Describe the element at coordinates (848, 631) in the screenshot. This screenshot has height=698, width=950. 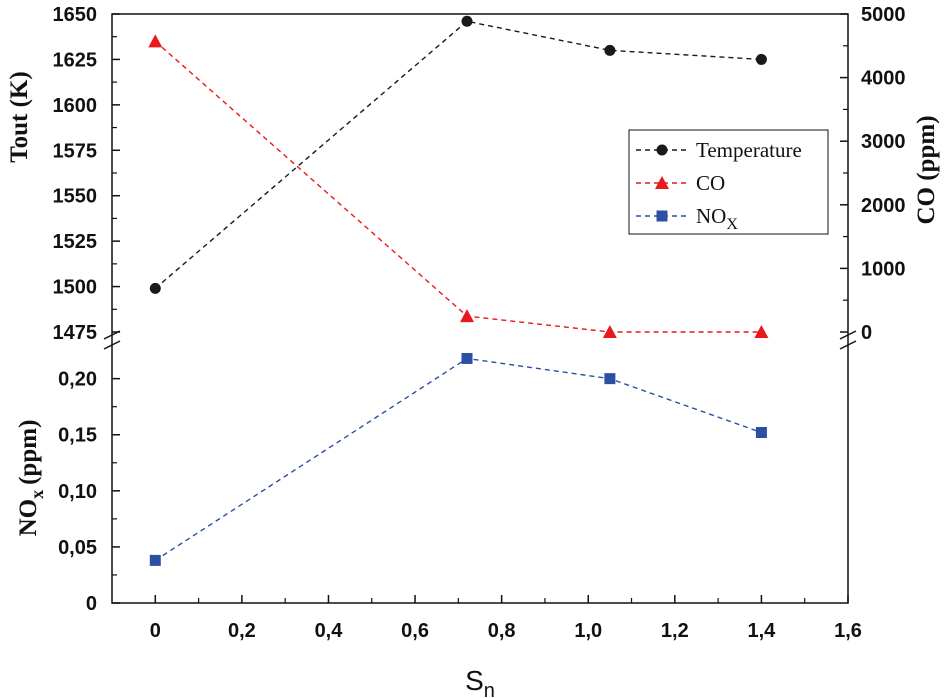
I see `x-tick-label: 1,6` at that location.